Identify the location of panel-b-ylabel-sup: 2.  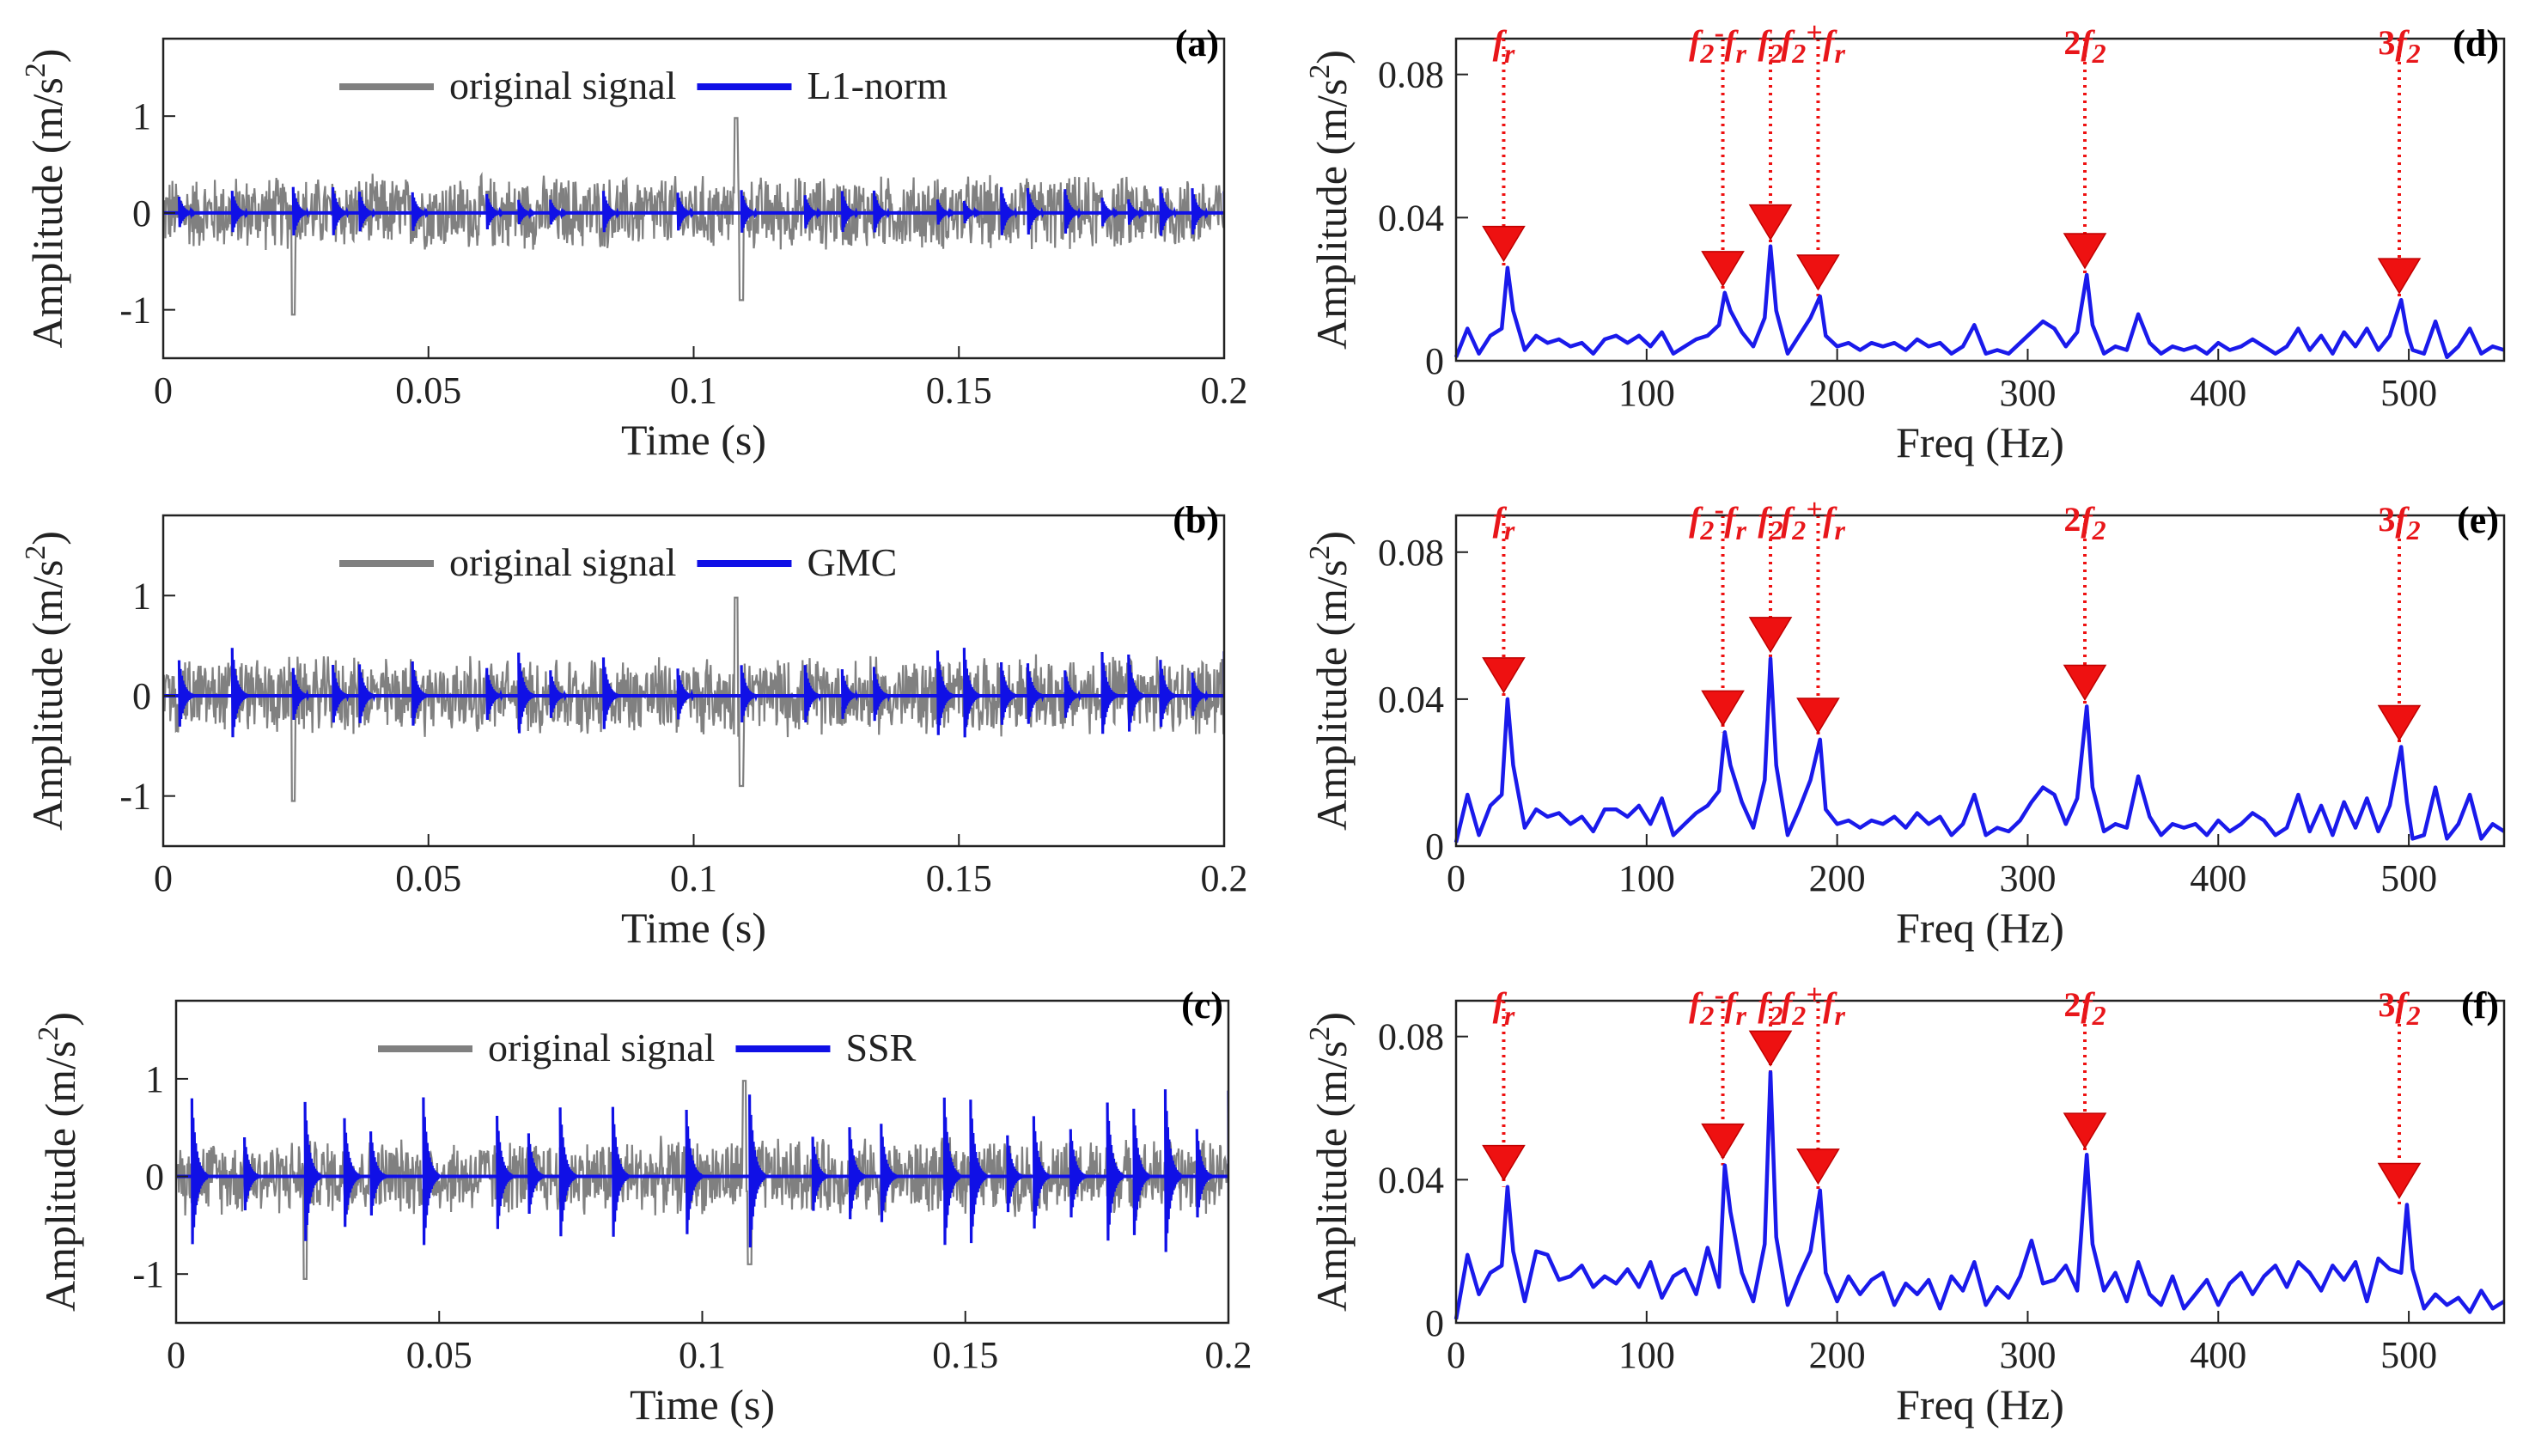
(36, 552).